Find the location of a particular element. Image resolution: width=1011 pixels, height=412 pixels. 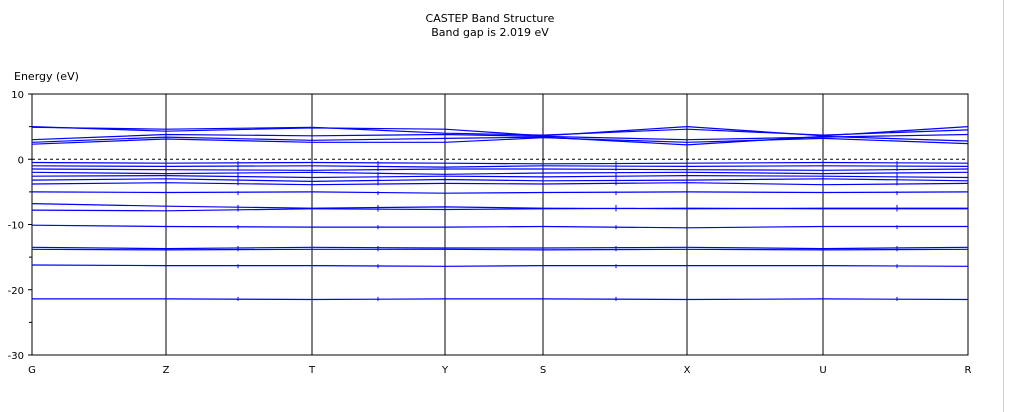

chart-title: CASTEP Band Structure is located at coordinates (490, 18).